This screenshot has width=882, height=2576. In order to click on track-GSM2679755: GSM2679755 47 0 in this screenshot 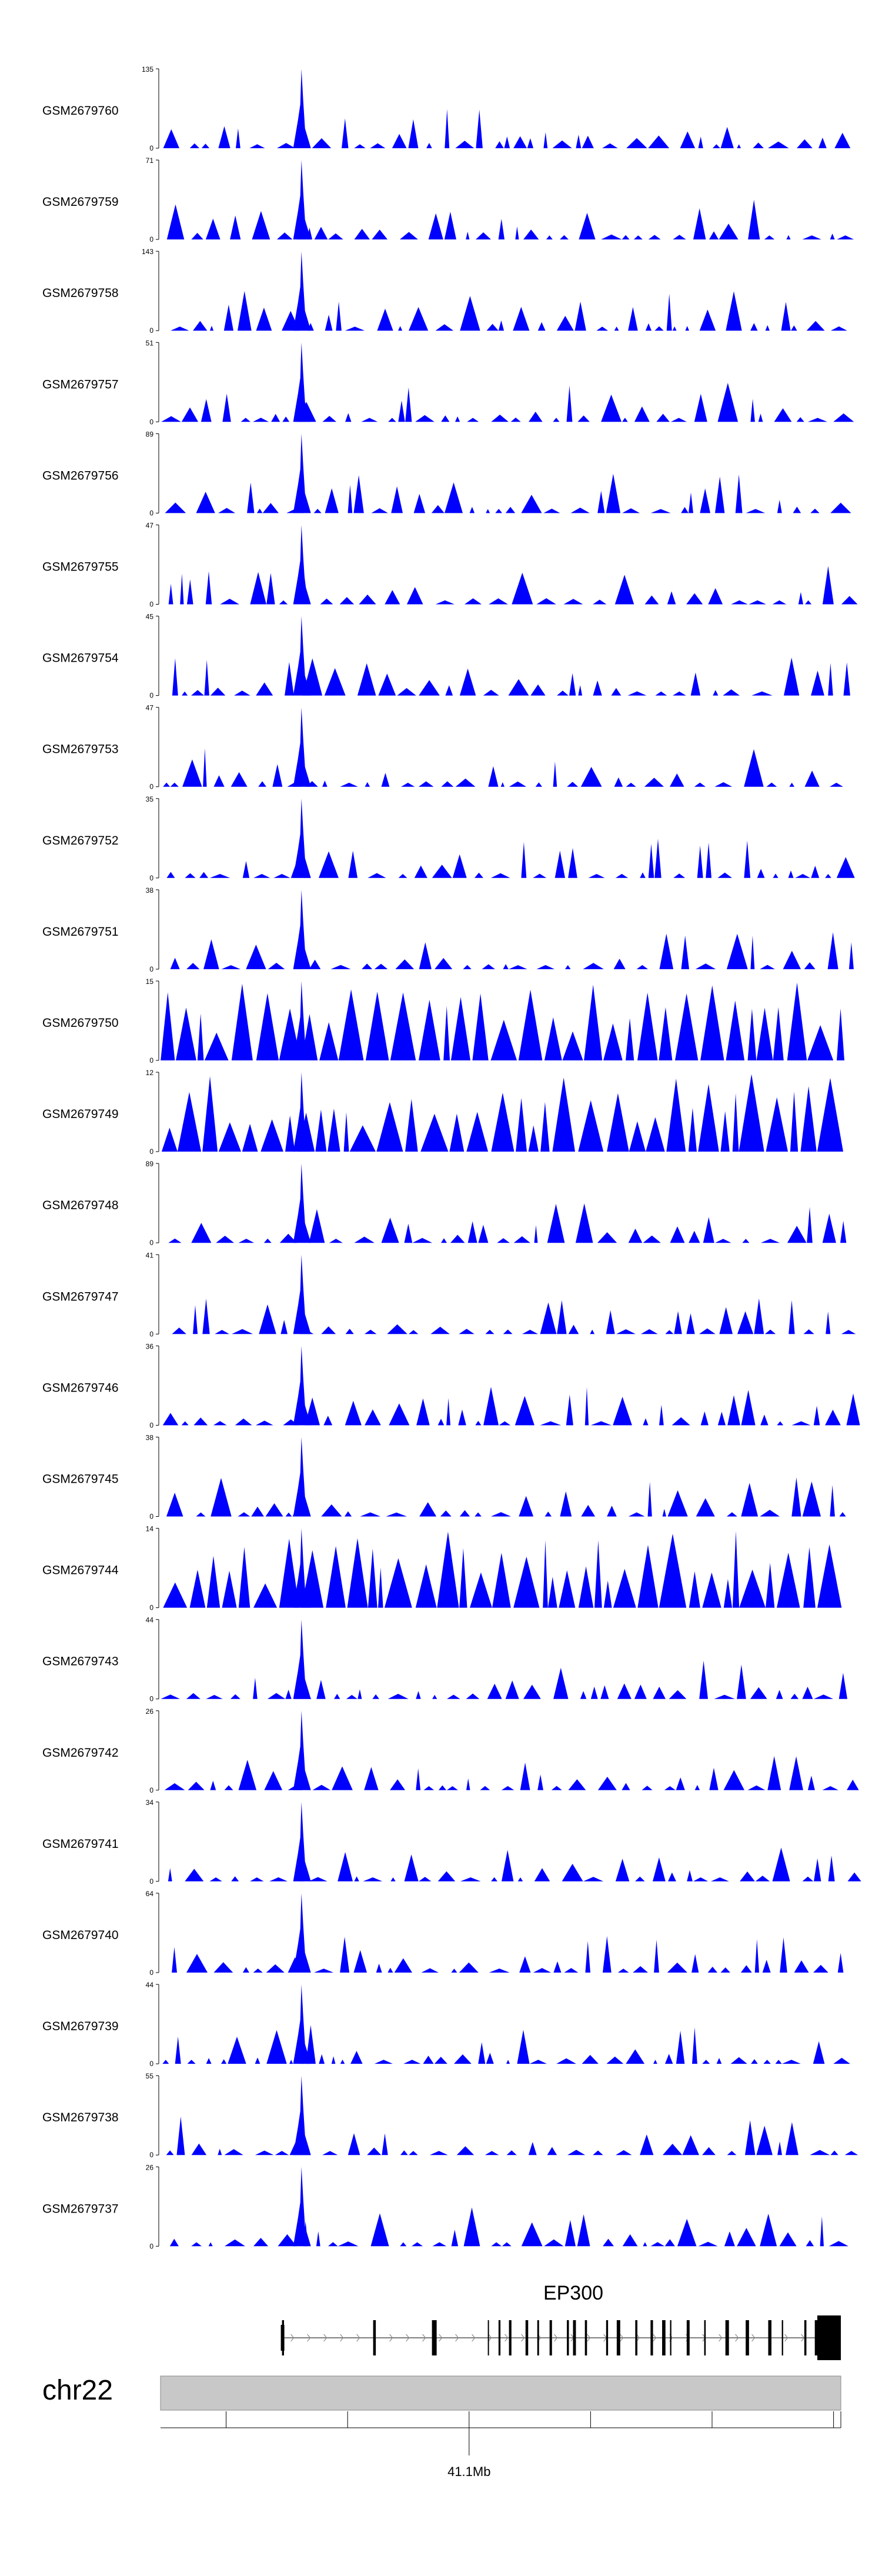, I will do `click(450, 565)`.